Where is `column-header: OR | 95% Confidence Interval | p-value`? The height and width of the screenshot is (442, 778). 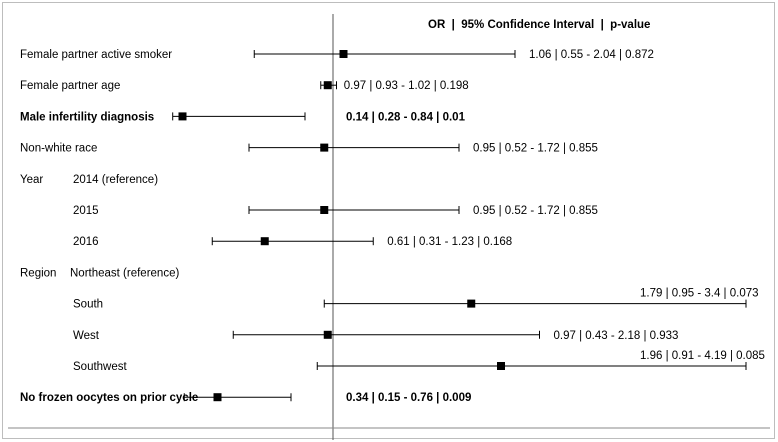
column-header: OR | 95% Confidence Interval | p-value is located at coordinates (539, 25).